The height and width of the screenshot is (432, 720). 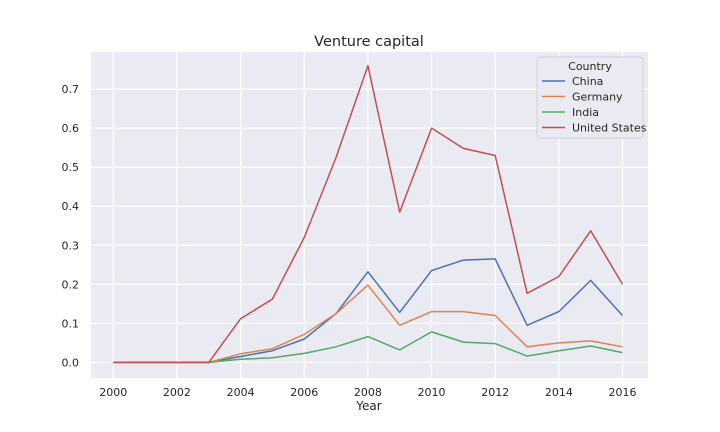 What do you see at coordinates (559, 392) in the screenshot?
I see `x-tick-label: 2014` at bounding box center [559, 392].